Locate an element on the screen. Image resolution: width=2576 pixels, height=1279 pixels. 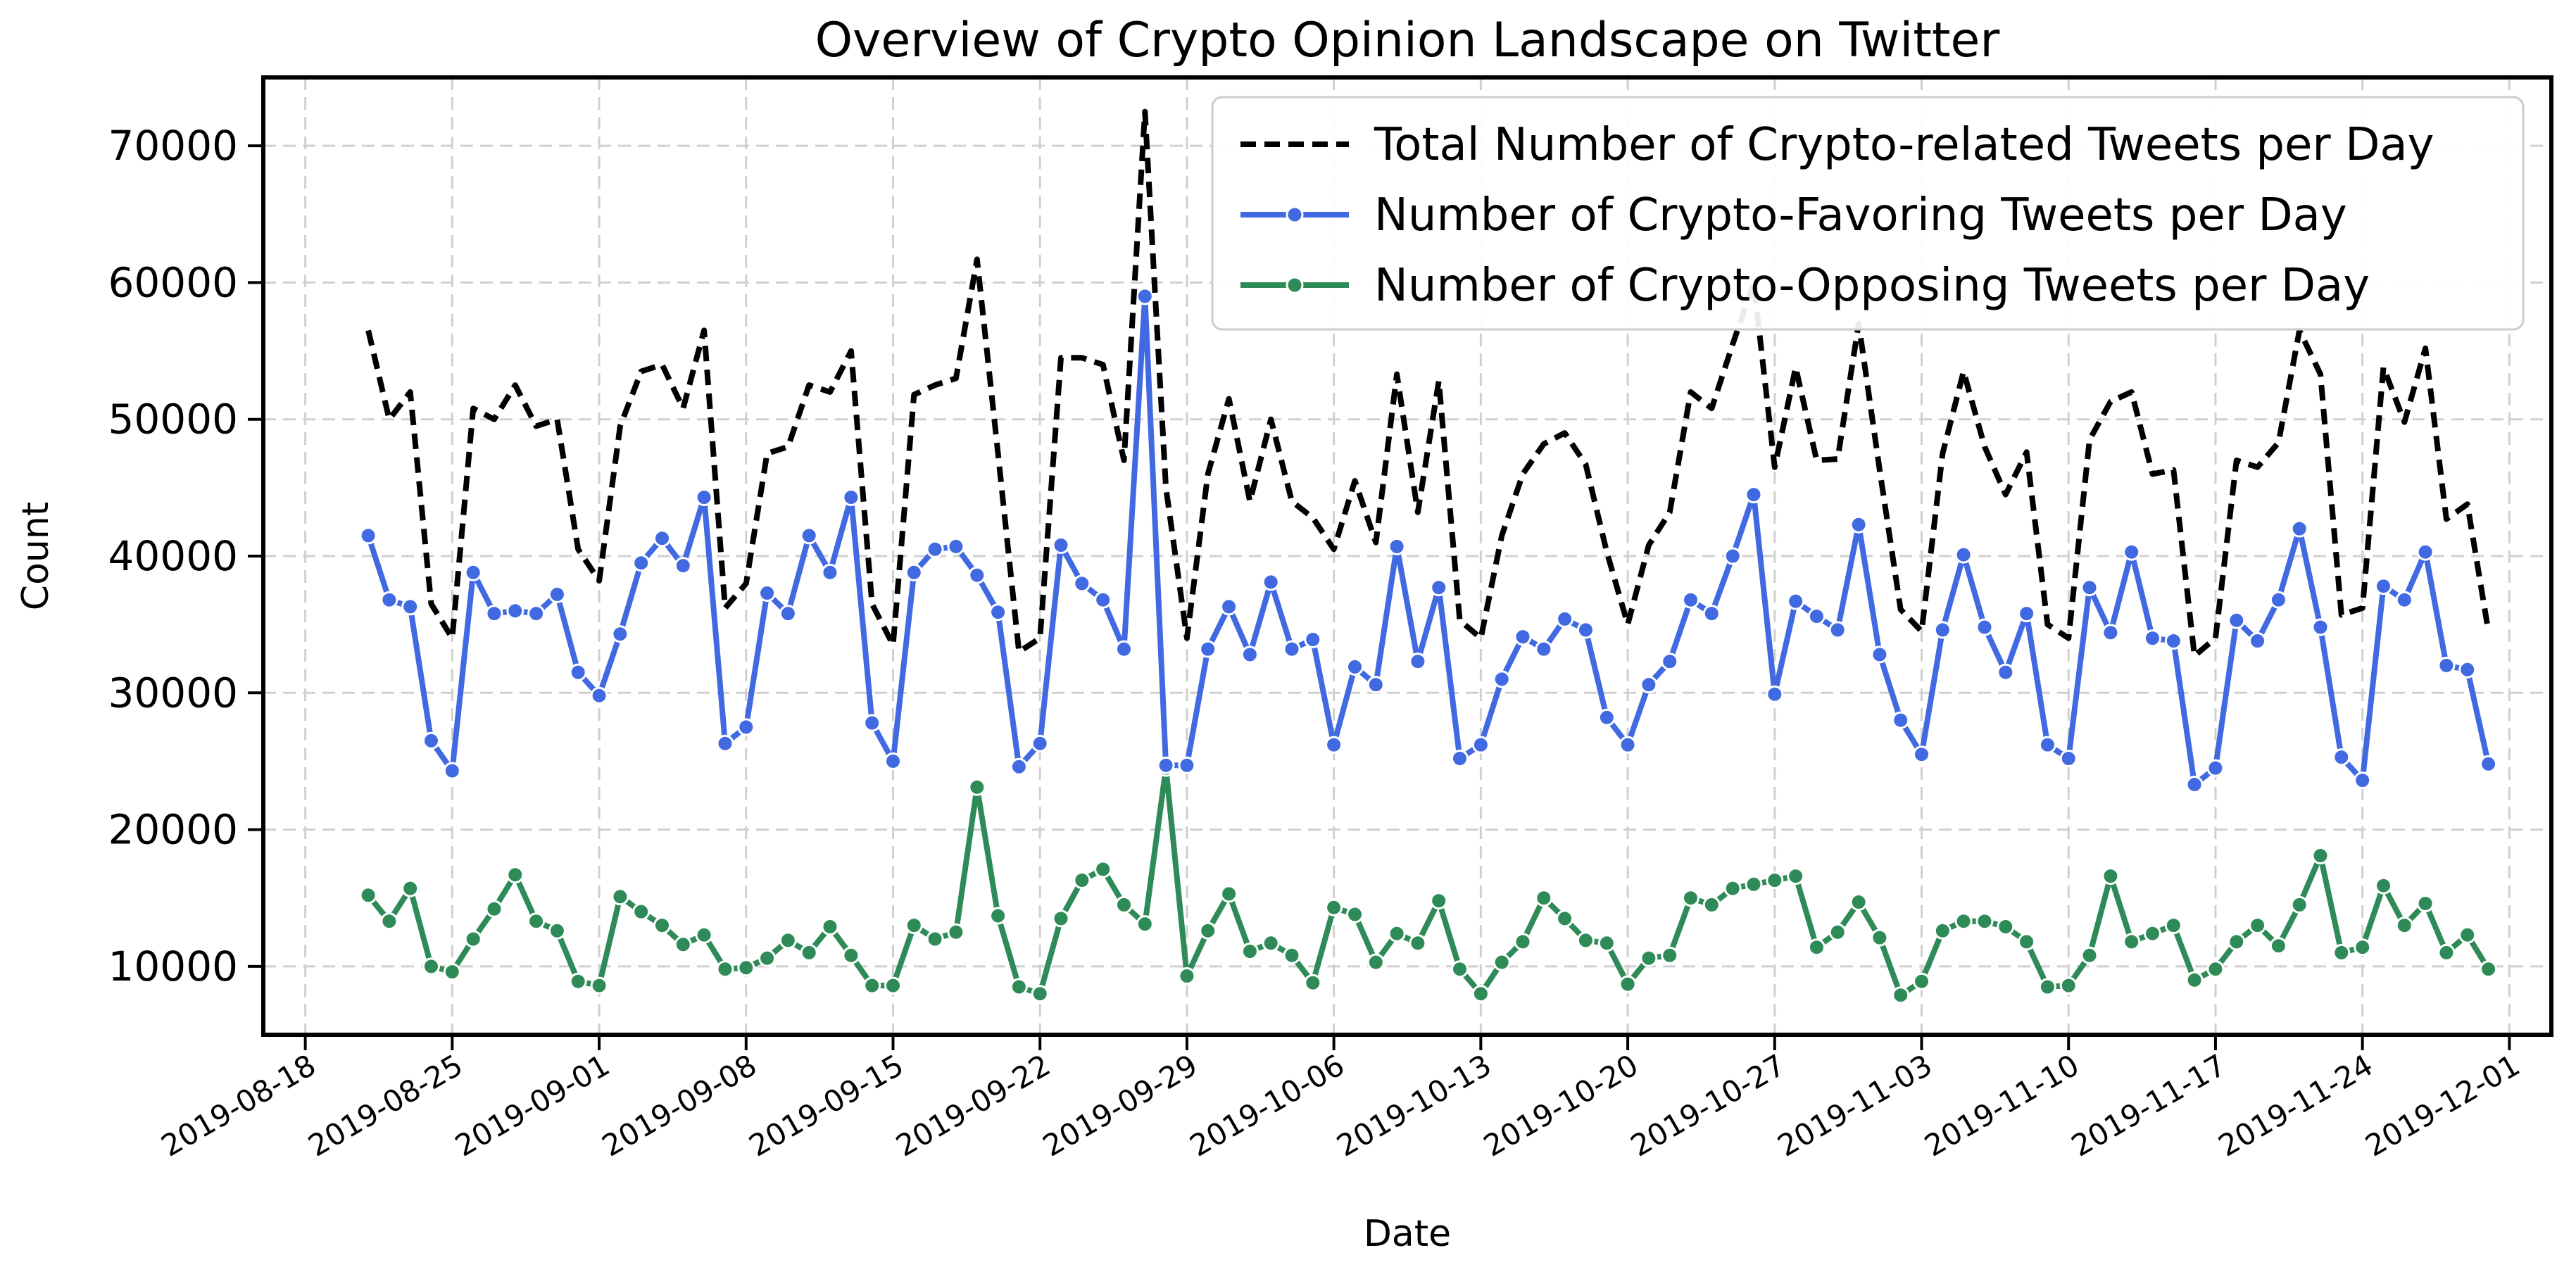
y-tick-label: 30000 is located at coordinates (173, 693).